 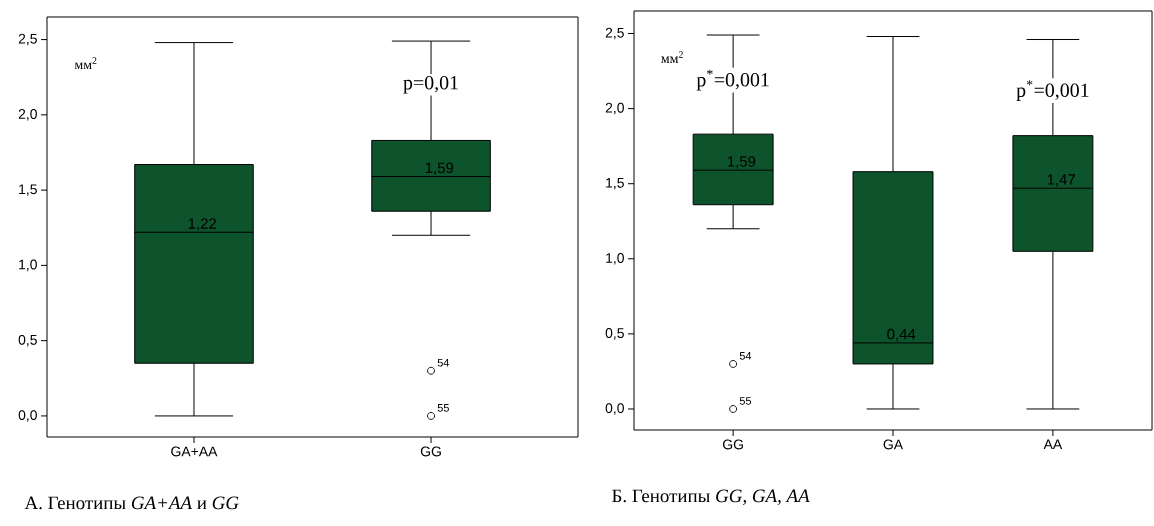 What do you see at coordinates (131, 503) in the screenshot?
I see `text: А. Генотипы GA+AA и GG` at bounding box center [131, 503].